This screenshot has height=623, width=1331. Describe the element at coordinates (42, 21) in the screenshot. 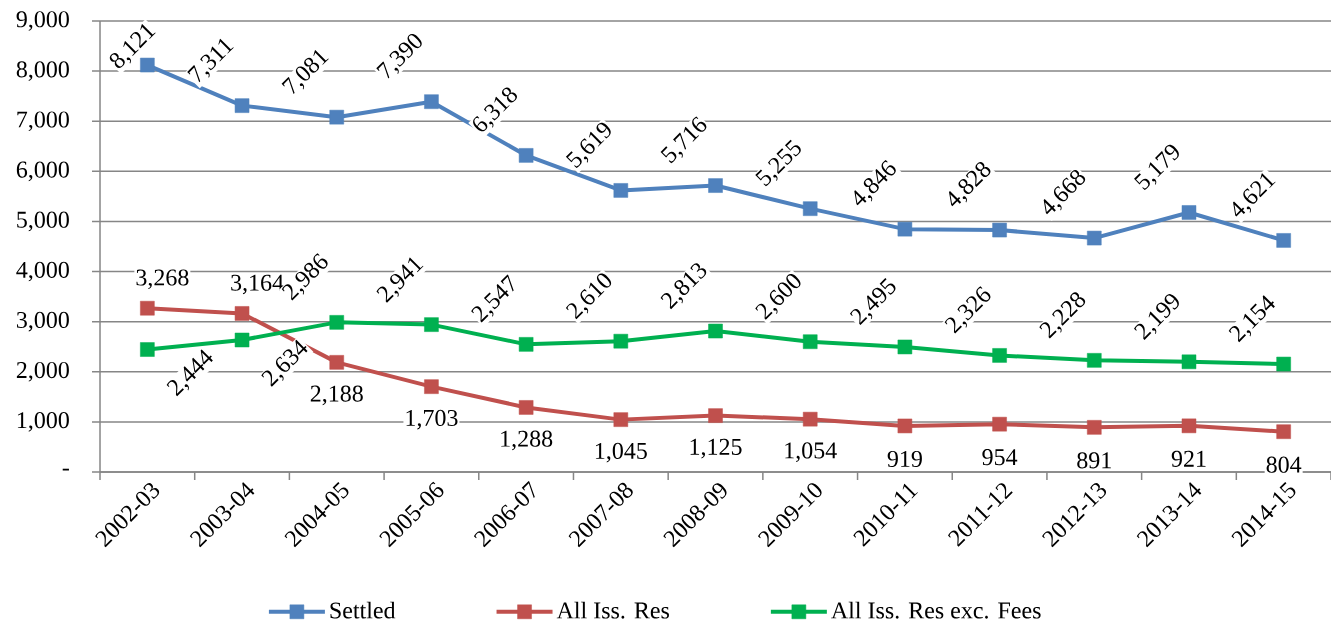

I see `y-tick-label: 9,000` at that location.